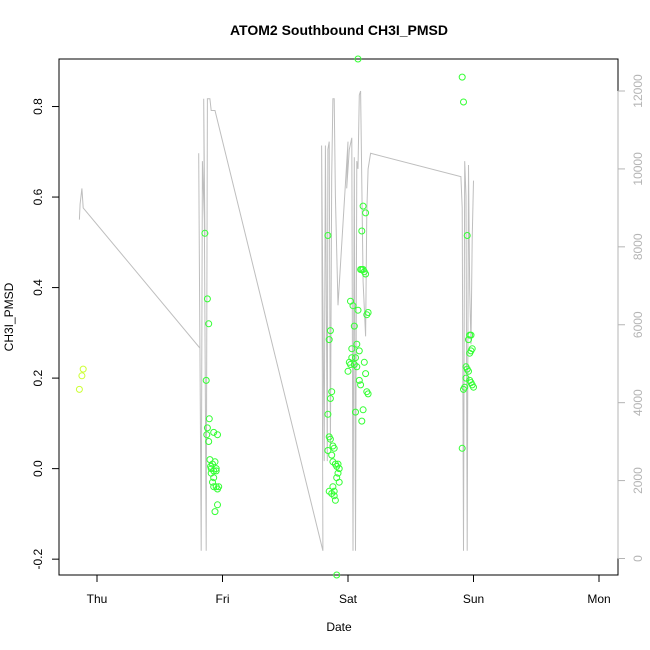  What do you see at coordinates (638, 324) in the screenshot?
I see `y-right-tick-label: 6000` at bounding box center [638, 324].